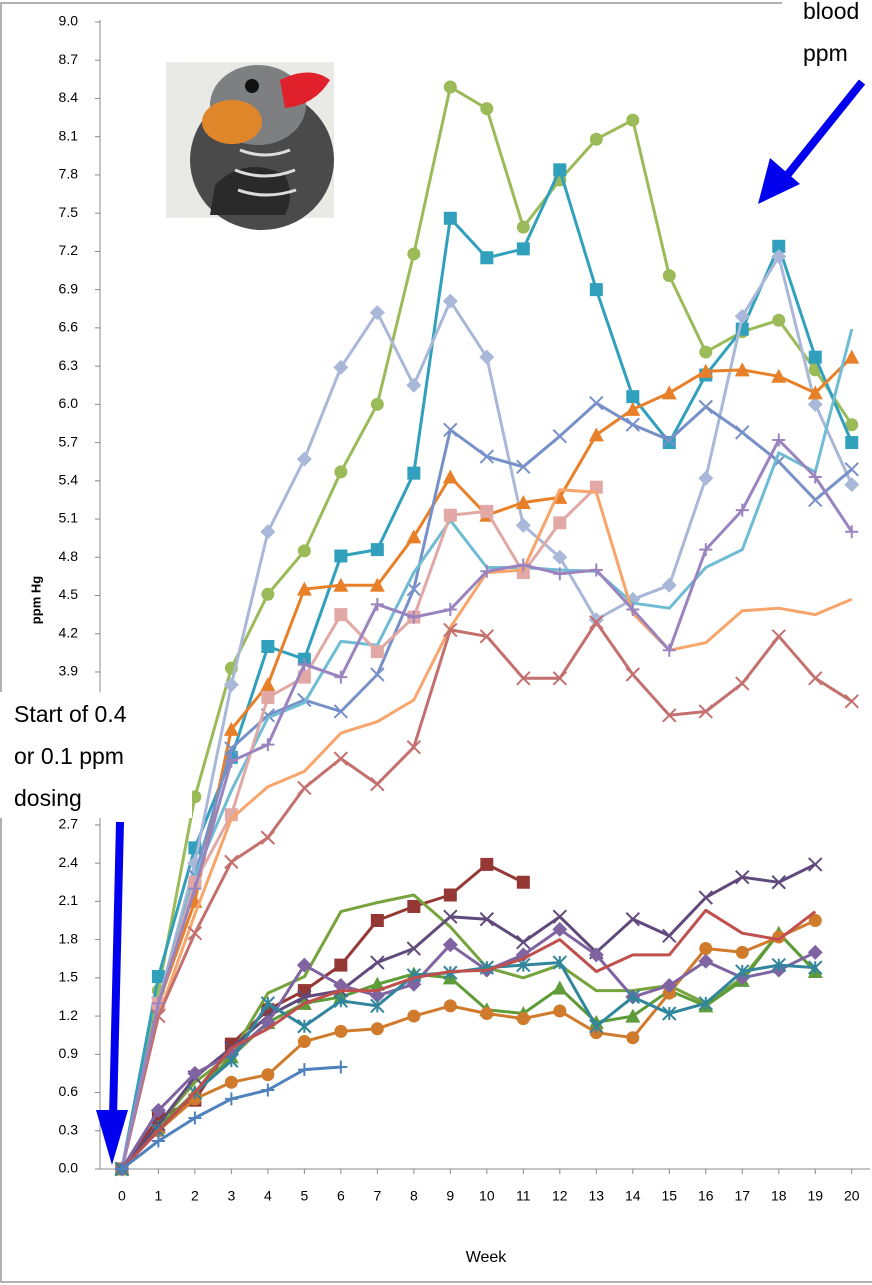  Describe the element at coordinates (69, 938) in the screenshot. I see `y-tick-label: 1.8` at that location.